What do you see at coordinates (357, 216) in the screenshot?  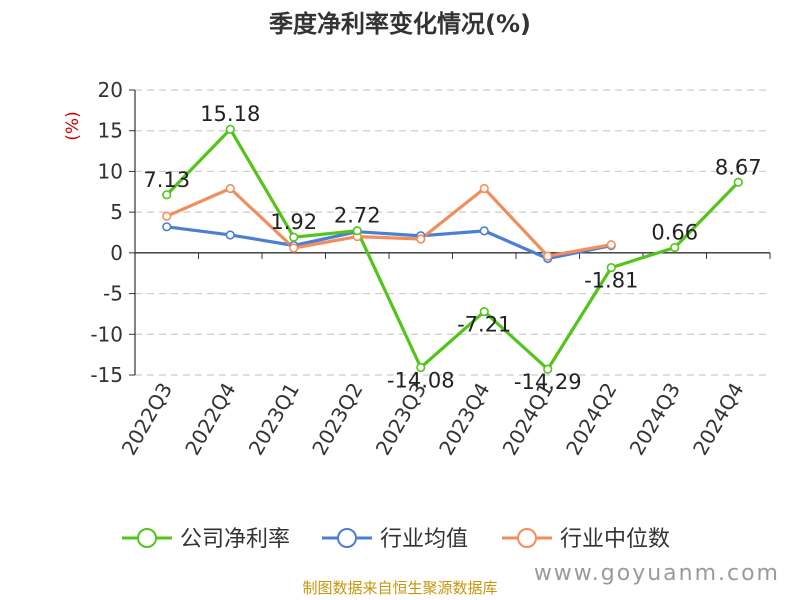 I see `data-label: 2.72` at bounding box center [357, 216].